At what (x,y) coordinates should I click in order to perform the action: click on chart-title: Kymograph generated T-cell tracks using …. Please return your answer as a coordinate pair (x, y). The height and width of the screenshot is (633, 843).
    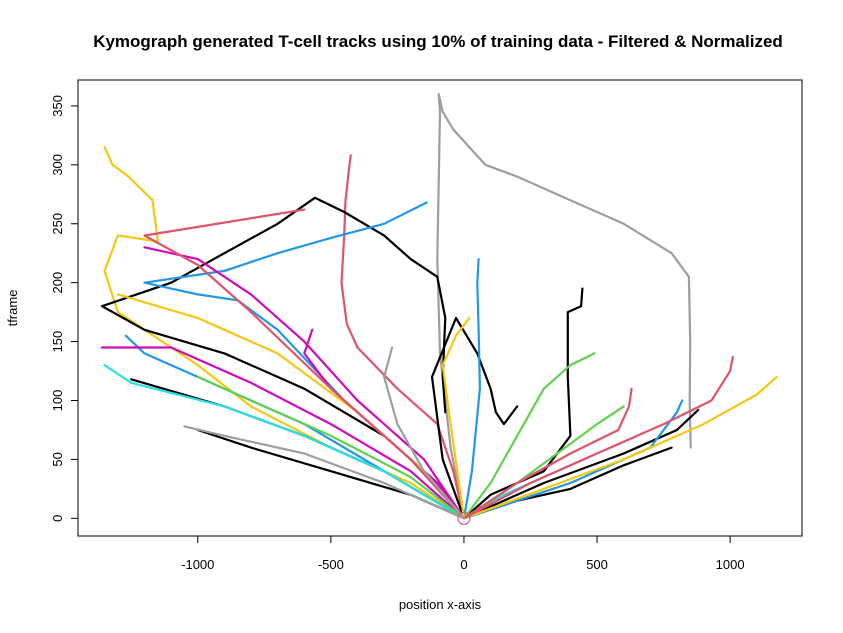
    Looking at the image, I should click on (438, 41).